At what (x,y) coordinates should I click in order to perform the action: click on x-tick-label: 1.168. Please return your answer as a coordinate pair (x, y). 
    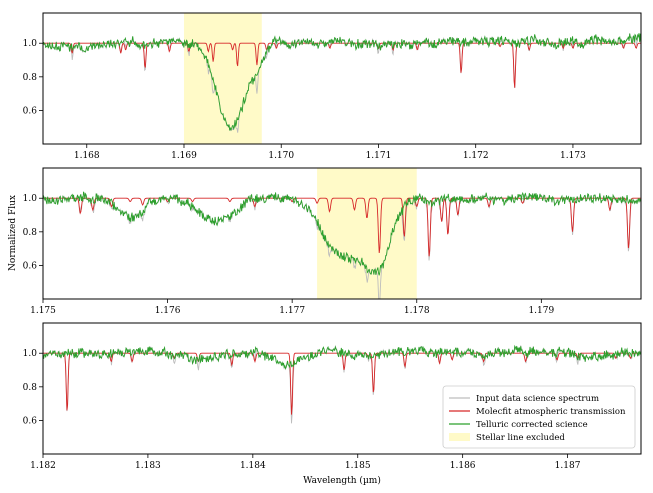
    Looking at the image, I should click on (87, 156).